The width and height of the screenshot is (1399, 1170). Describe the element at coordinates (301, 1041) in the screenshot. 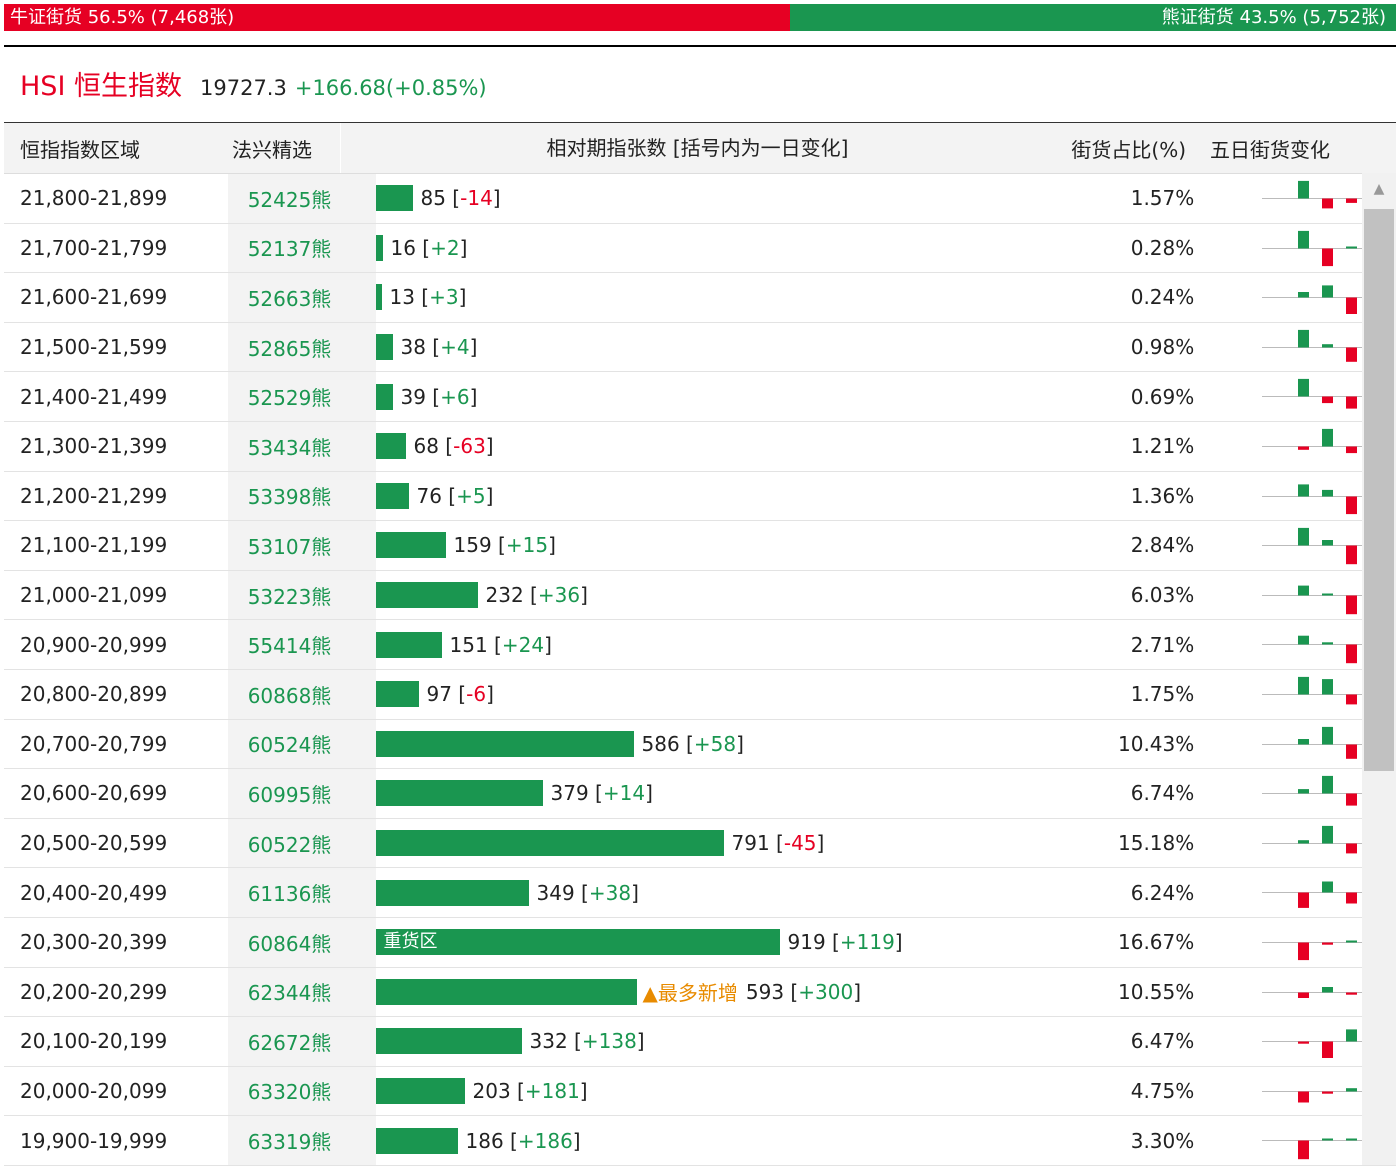

I see `warrant-code-link: 62672熊` at that location.